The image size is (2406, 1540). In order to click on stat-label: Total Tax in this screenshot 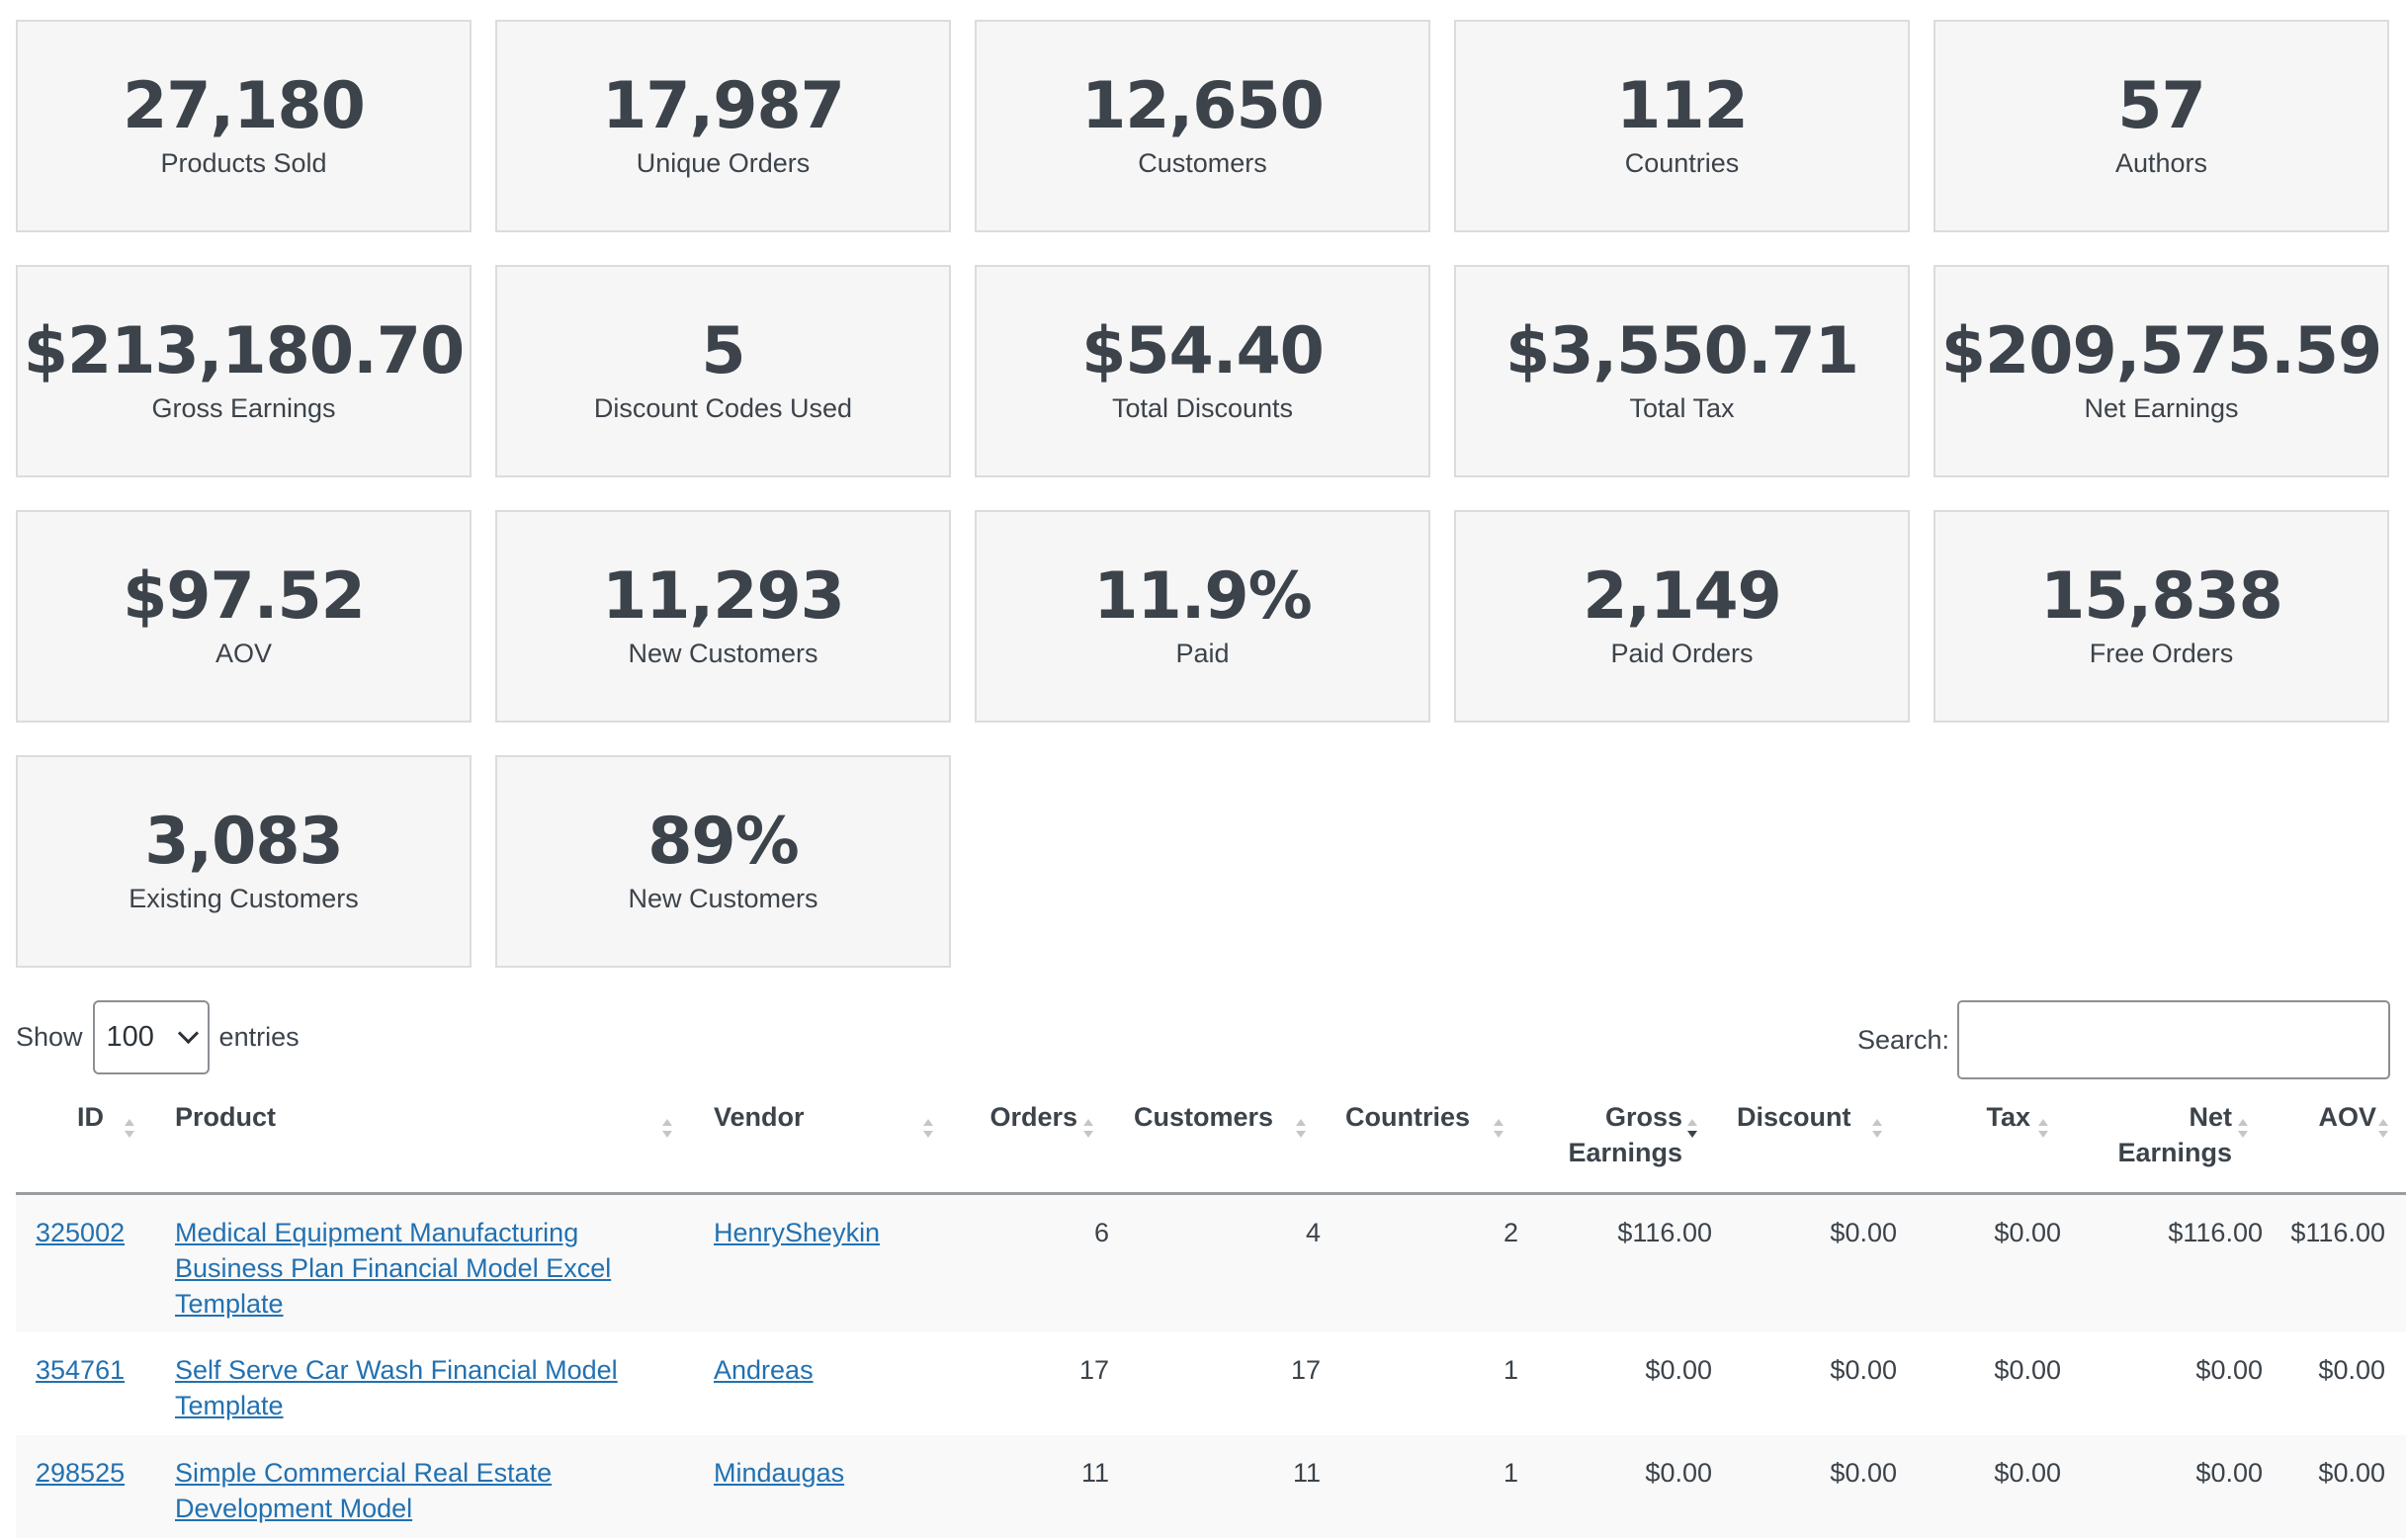, I will do `click(1682, 407)`.